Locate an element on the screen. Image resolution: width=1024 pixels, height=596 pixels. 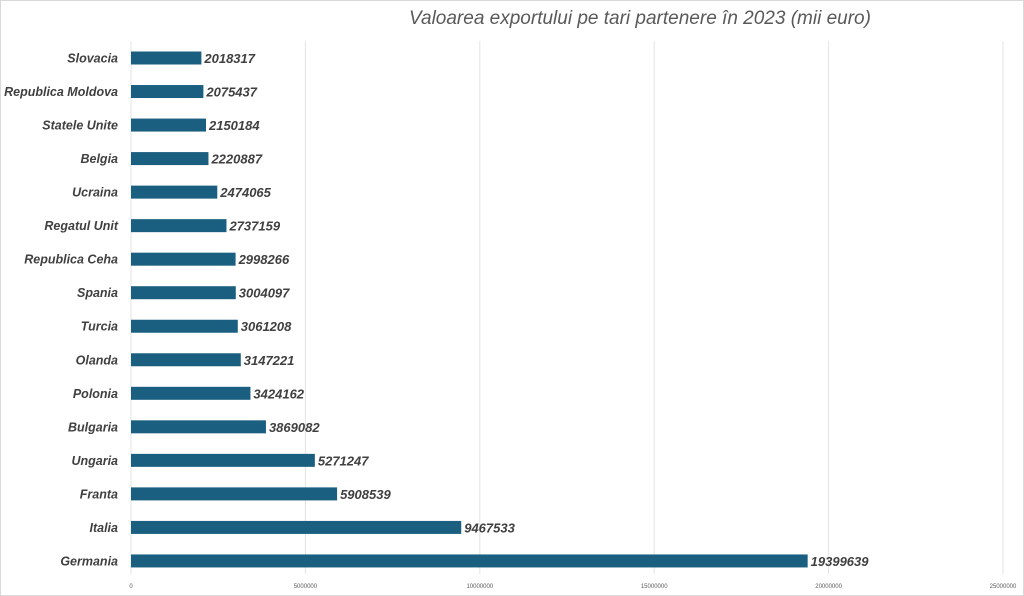
data-label: 3424162 is located at coordinates (278, 393).